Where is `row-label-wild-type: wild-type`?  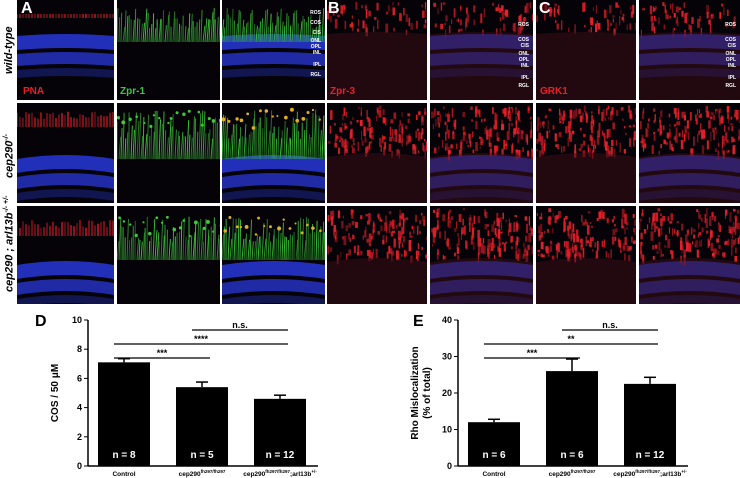
row-label-wild-type: wild-type is located at coordinates (9, 50).